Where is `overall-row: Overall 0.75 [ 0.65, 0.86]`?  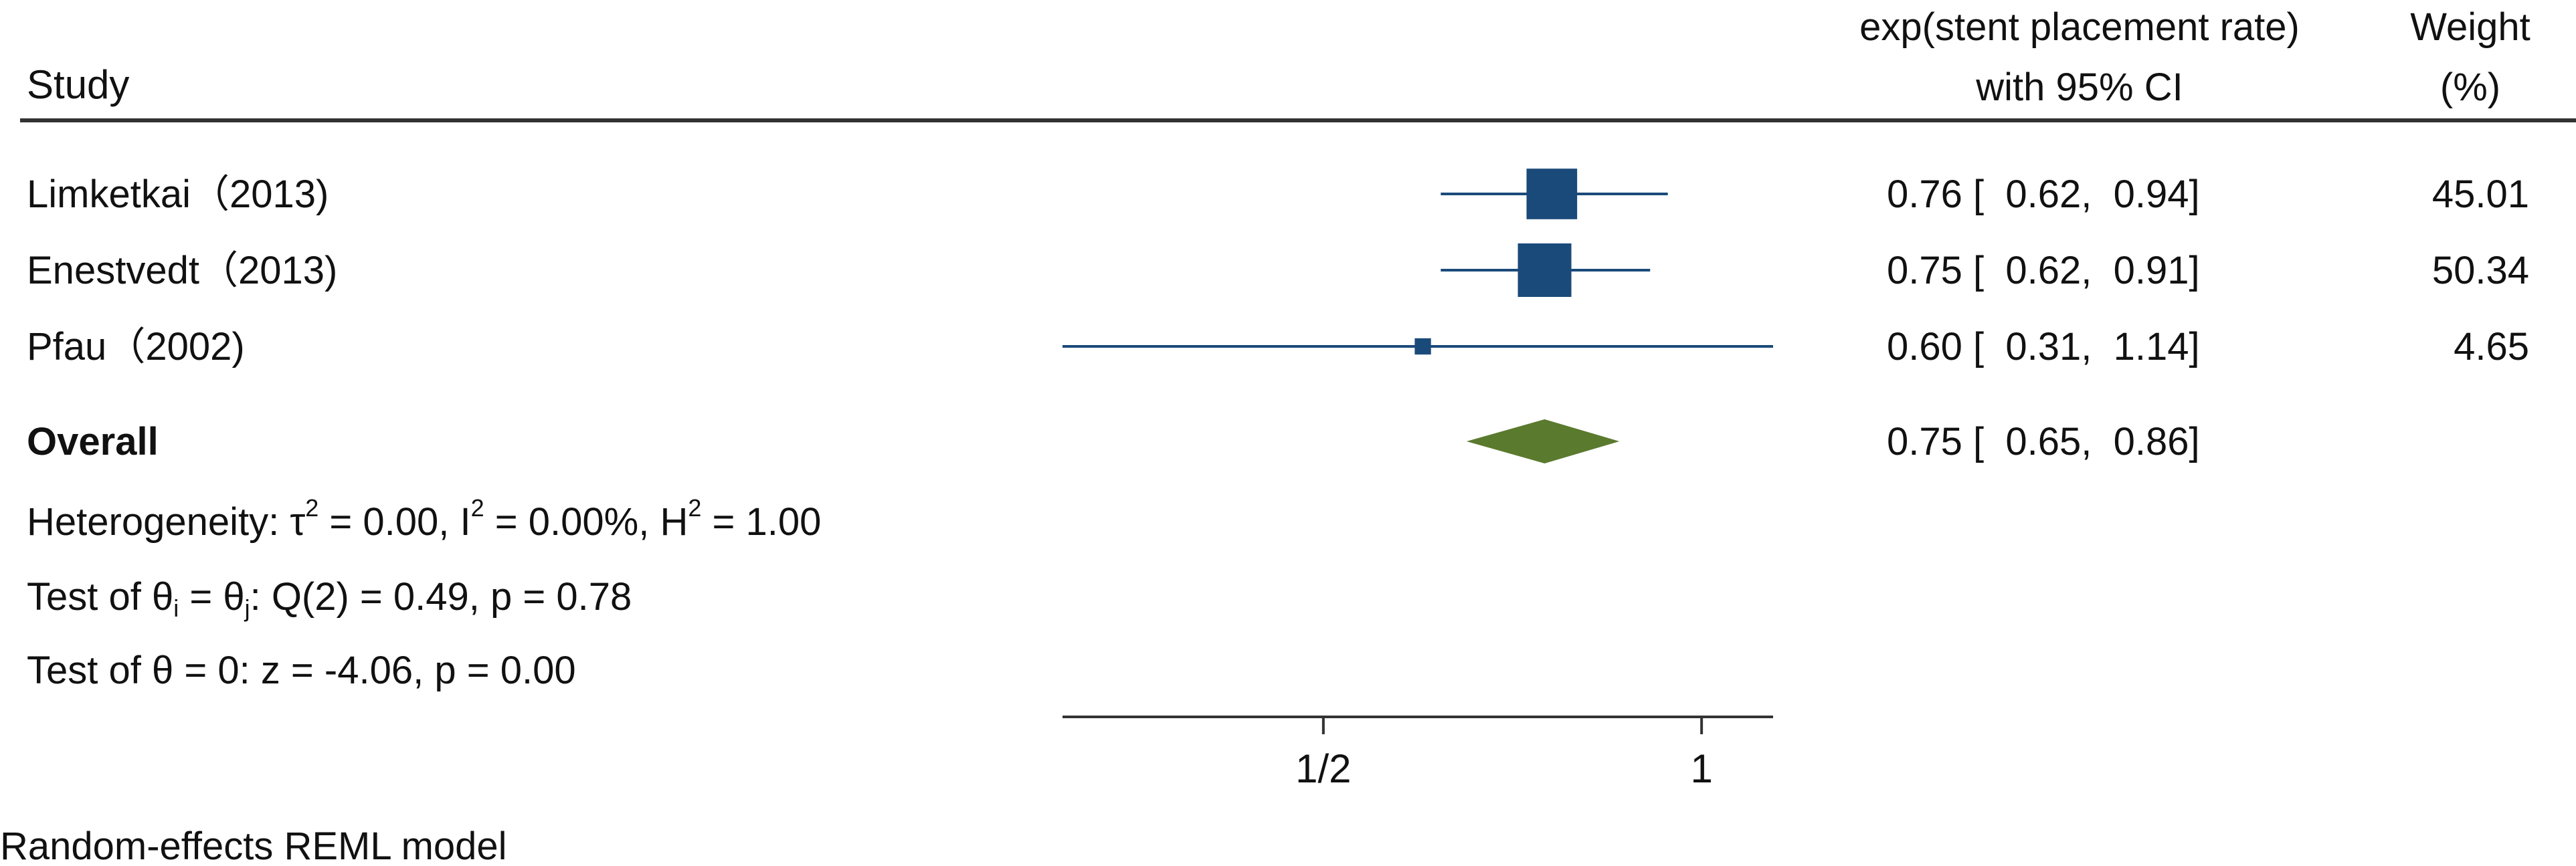 overall-row: Overall 0.75 [ 0.65, 0.86] is located at coordinates (1113, 441).